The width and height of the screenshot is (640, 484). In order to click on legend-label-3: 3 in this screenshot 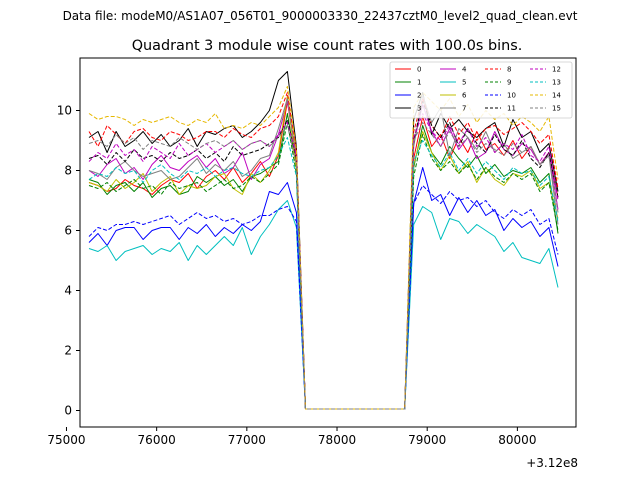, I will do `click(419, 109)`.